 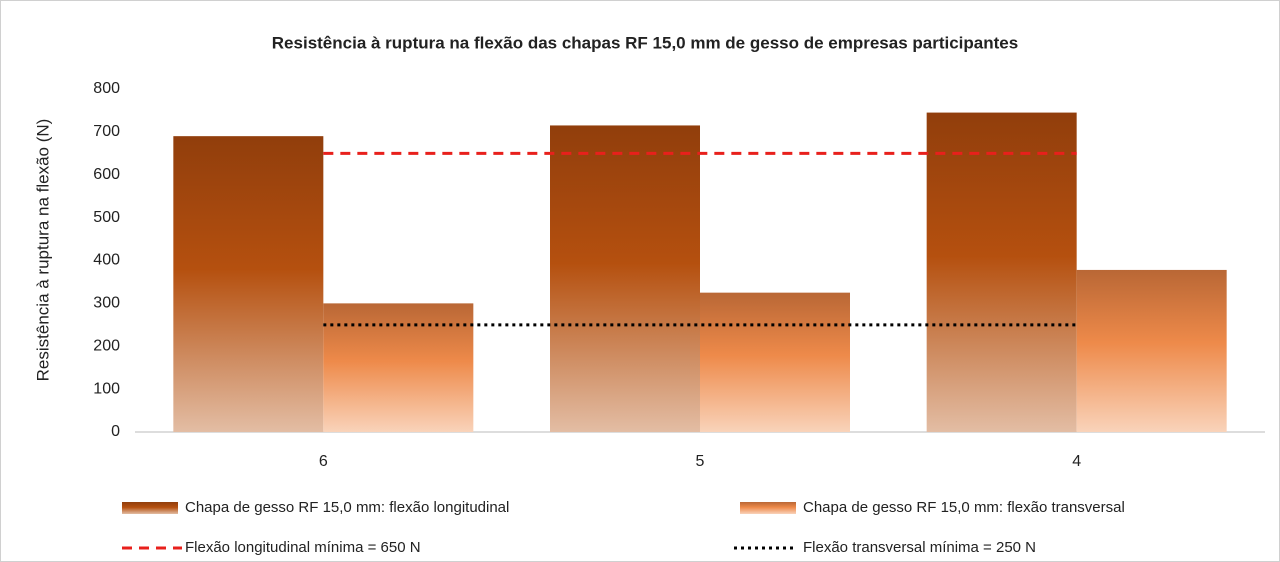 I want to click on y-tick-label: 100, so click(x=106, y=388).